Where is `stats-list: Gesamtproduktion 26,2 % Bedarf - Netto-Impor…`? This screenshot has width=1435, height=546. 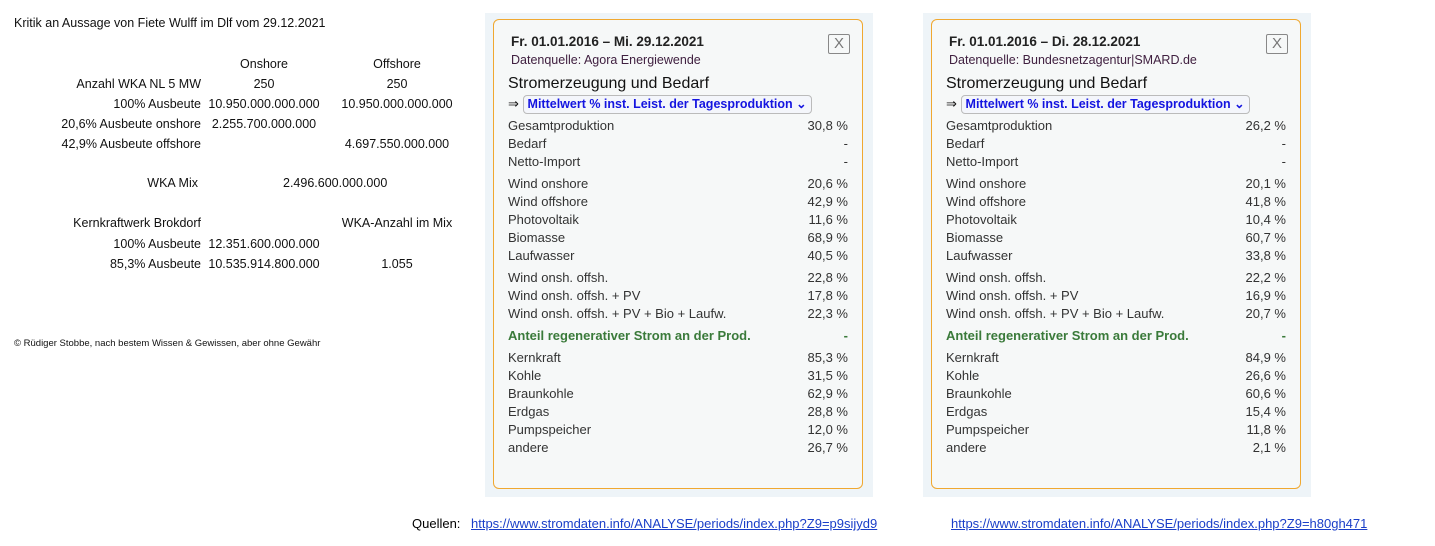
stats-list: Gesamtproduktion 26,2 % Bedarf - Netto-Impor… is located at coordinates (1116, 287).